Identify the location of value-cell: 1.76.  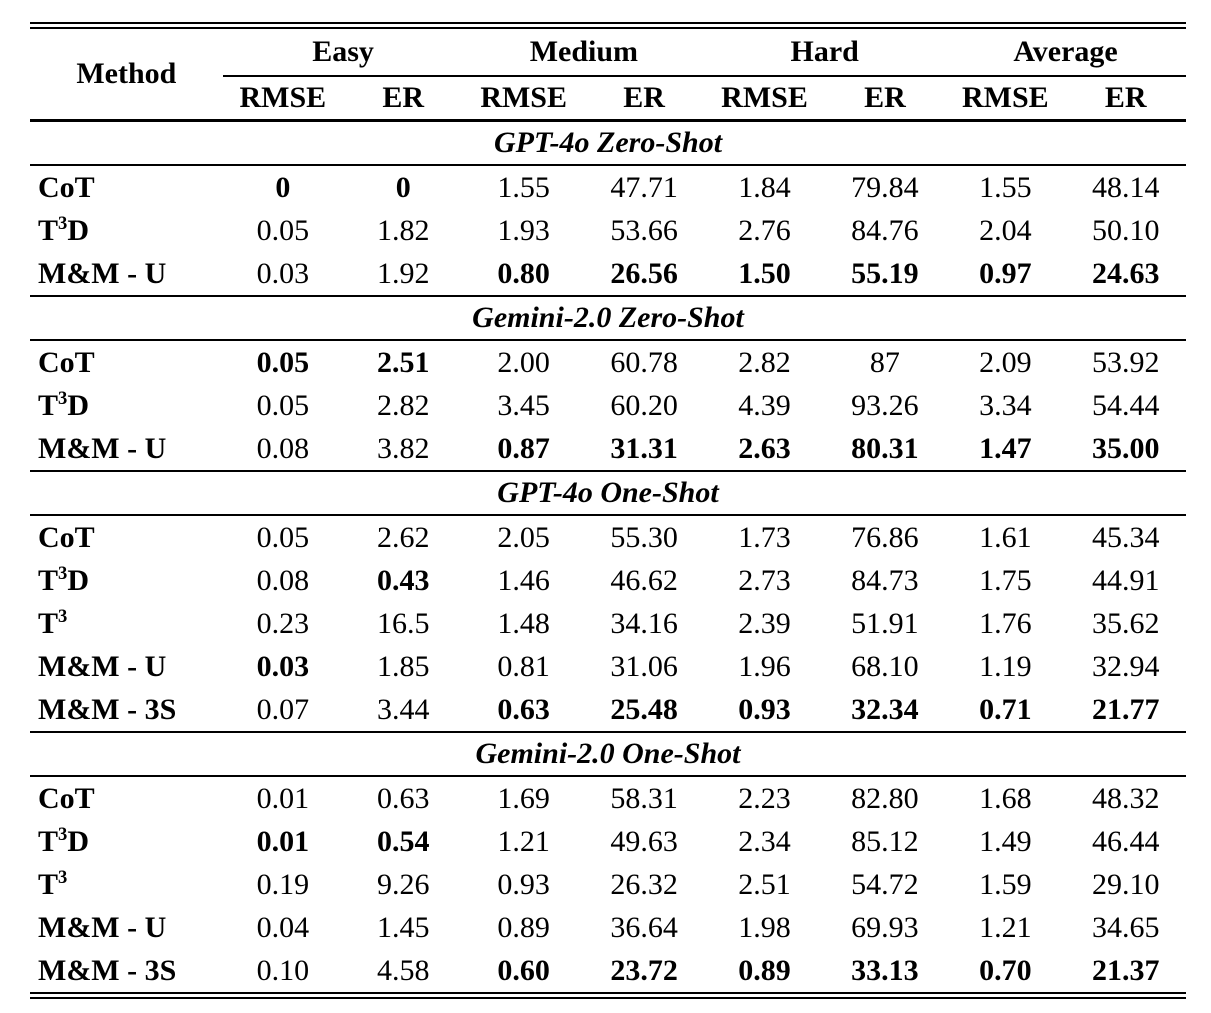
(1005, 623).